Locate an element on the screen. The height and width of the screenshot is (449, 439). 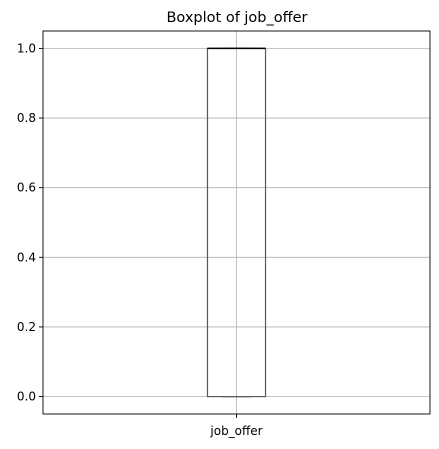
box-layer is located at coordinates (236, 222).